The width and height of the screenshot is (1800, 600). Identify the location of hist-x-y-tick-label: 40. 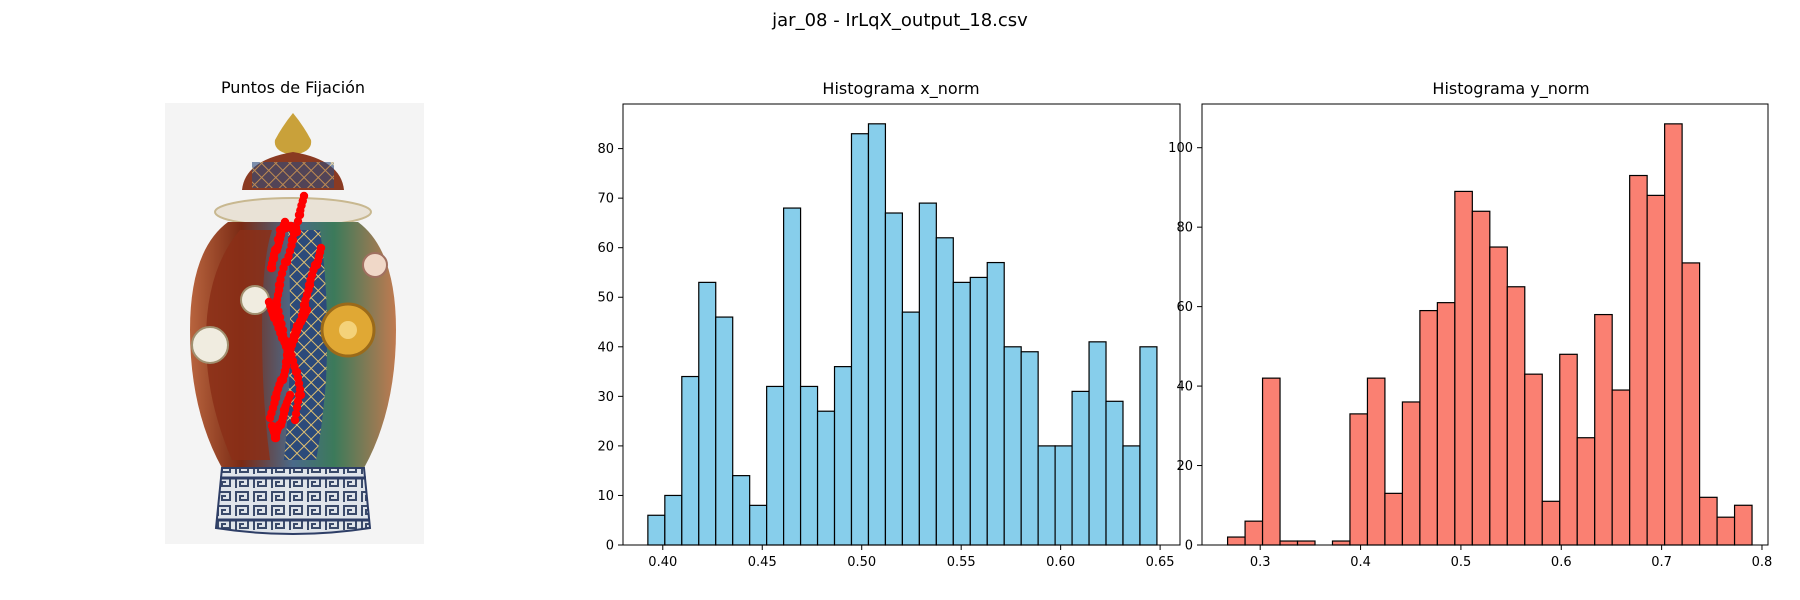
(605, 347).